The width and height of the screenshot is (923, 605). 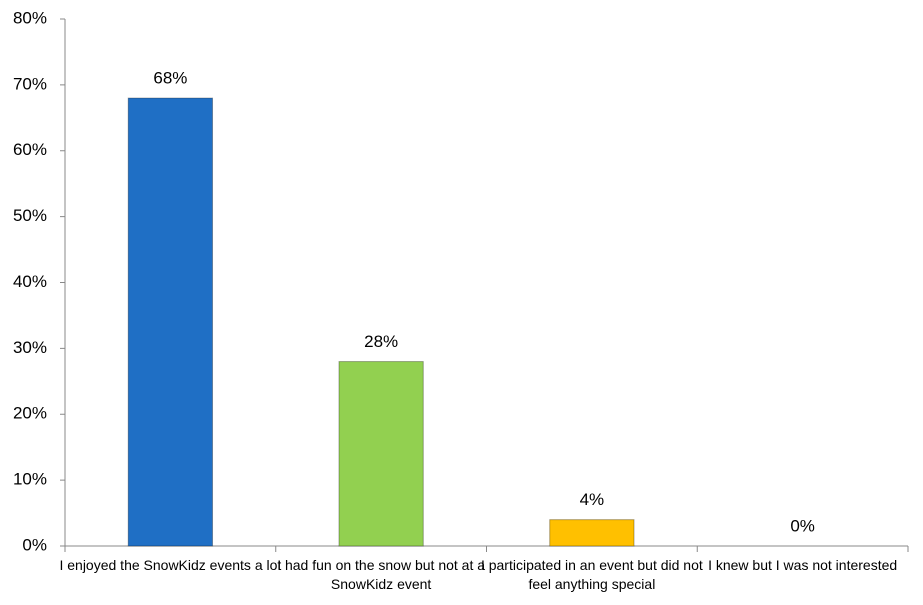 What do you see at coordinates (592, 499) in the screenshot?
I see `data-label: 4%` at bounding box center [592, 499].